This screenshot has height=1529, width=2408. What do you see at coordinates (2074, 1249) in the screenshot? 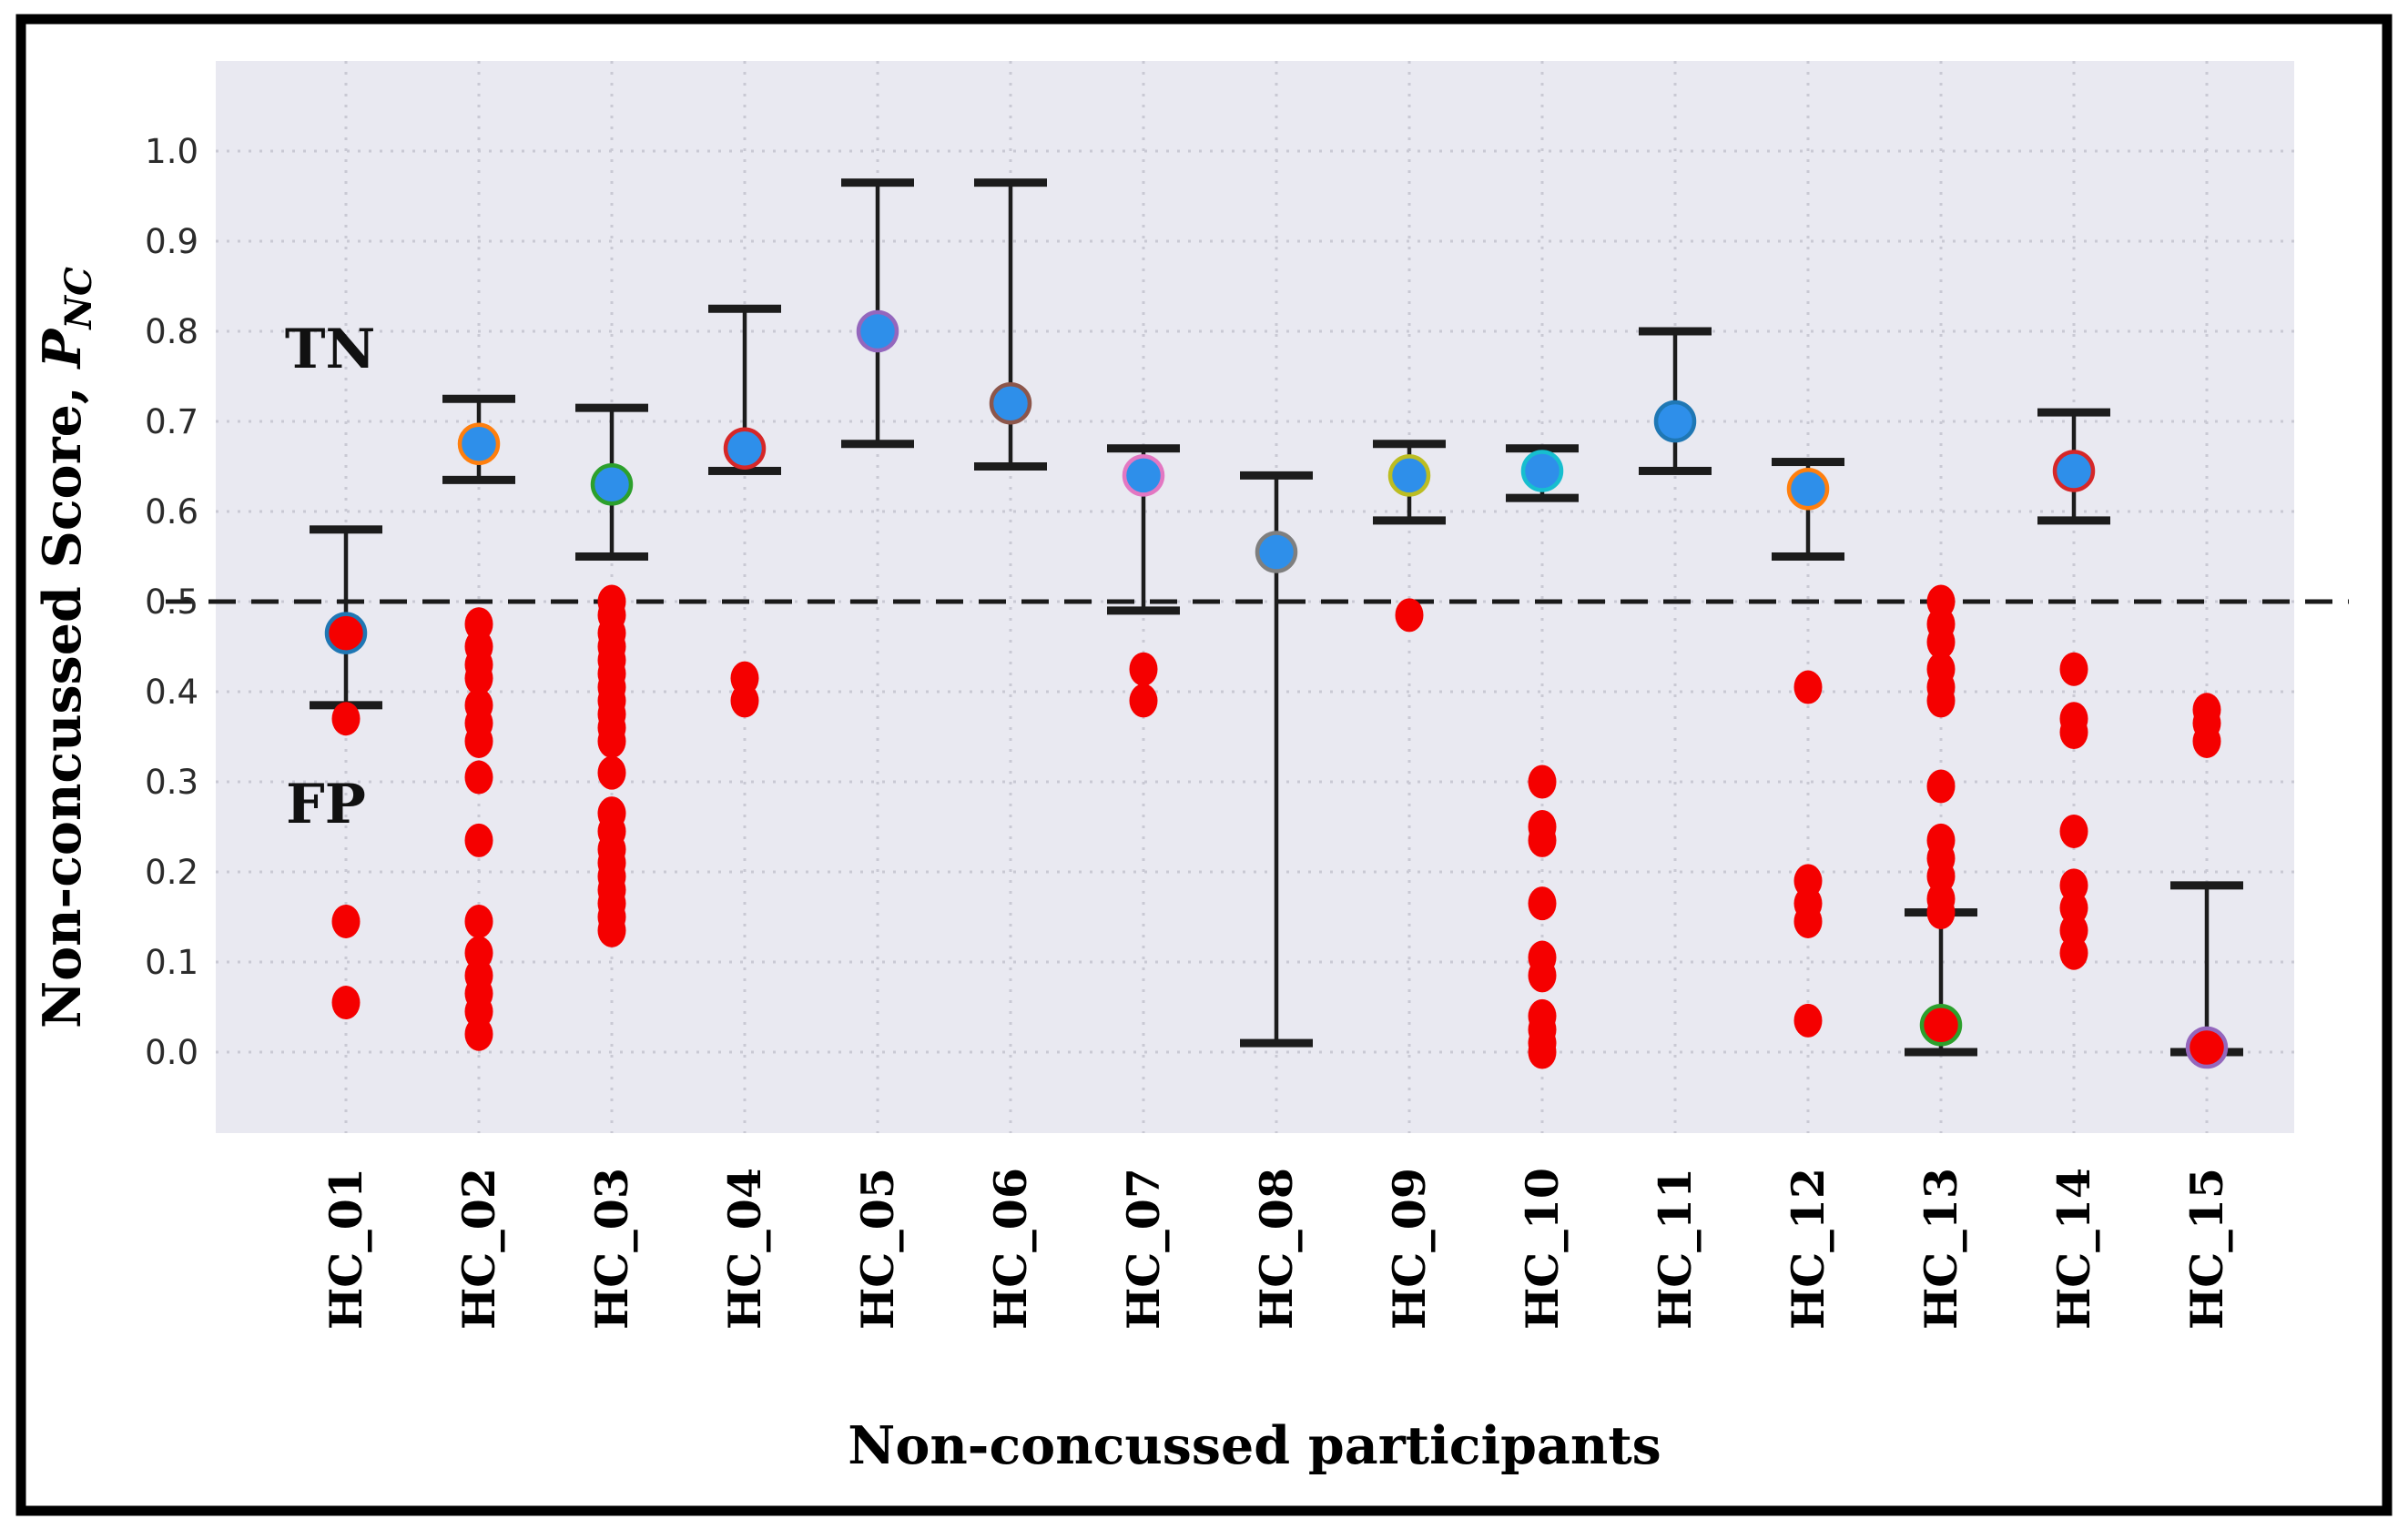
I see `x-tick-label: HC_14` at bounding box center [2074, 1249].